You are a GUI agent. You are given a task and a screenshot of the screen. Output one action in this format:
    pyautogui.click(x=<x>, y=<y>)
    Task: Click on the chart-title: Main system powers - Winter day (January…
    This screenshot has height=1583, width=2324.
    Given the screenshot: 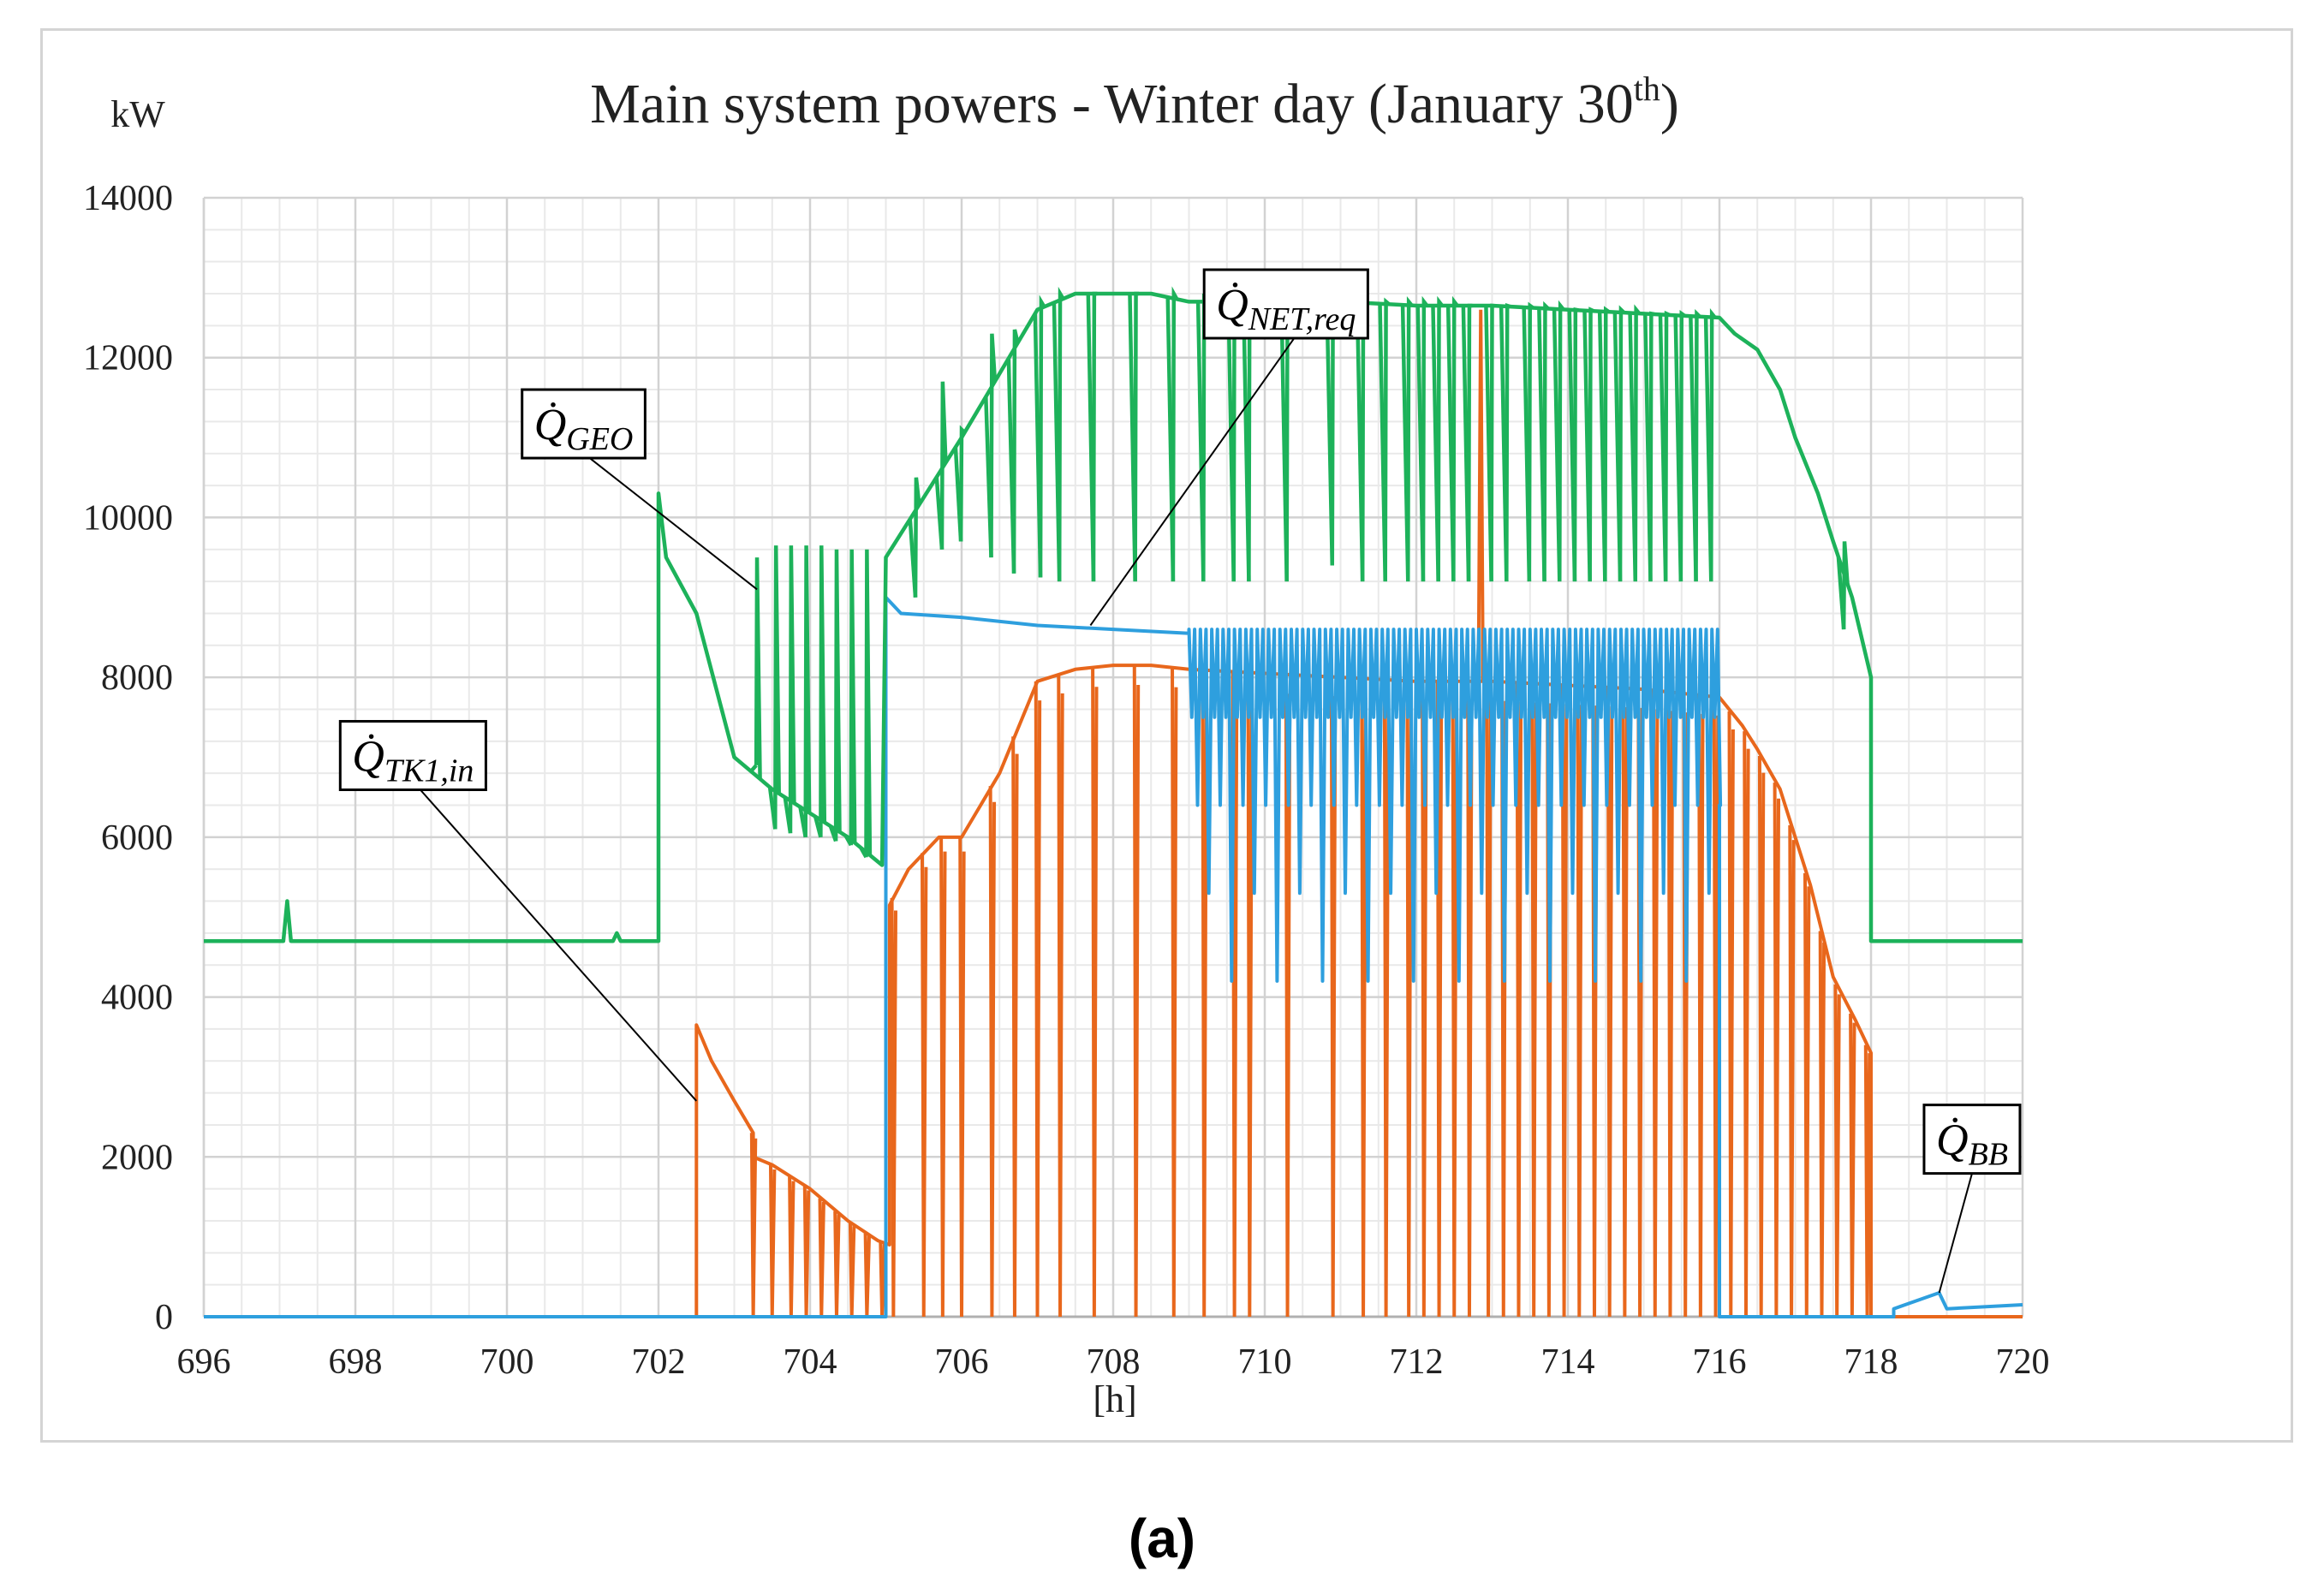 What is the action you would take?
    pyautogui.click(x=1134, y=102)
    